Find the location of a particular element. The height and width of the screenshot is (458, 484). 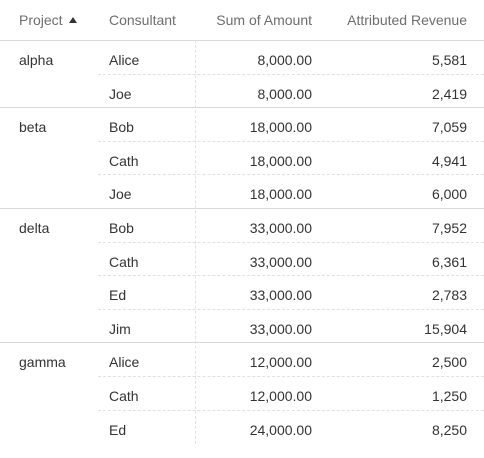

revenue-cell: 6,361 is located at coordinates (449, 261).